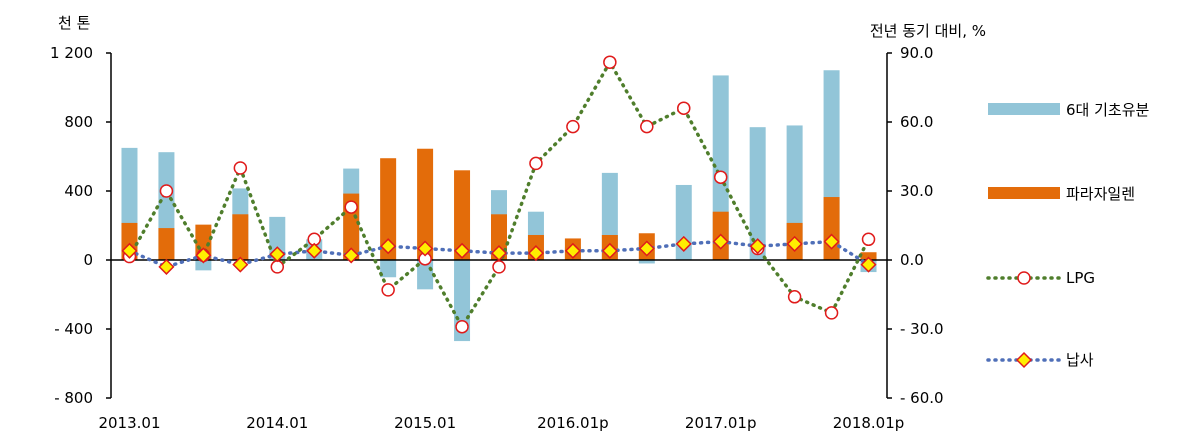 This screenshot has height=440, width=1200. What do you see at coordinates (1024, 109) in the screenshot?
I see `legend-swatch-base-oil` at bounding box center [1024, 109].